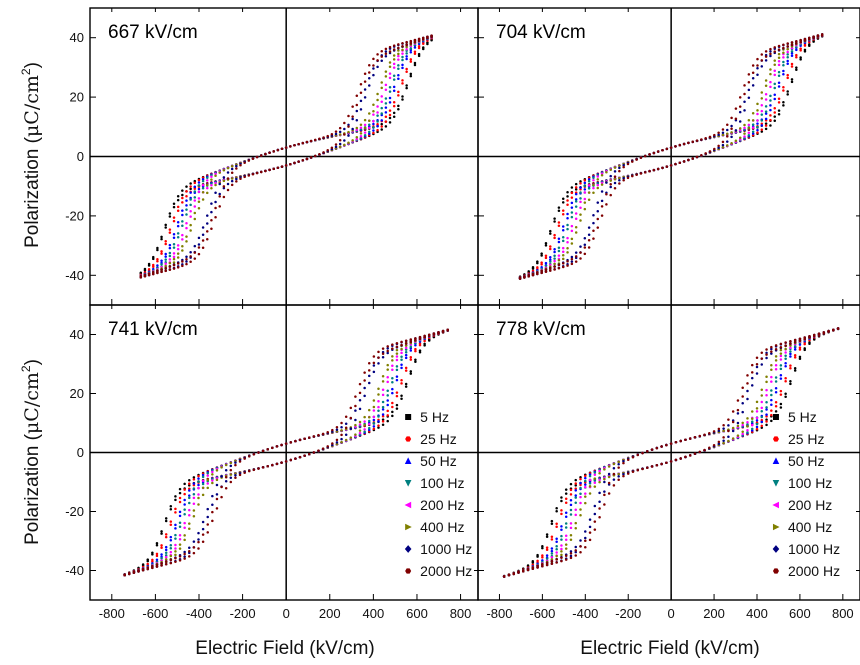 The height and width of the screenshot is (665, 860). I want to click on y-axis-title-top: Polarization (μC/cm2), so click(31, 155).